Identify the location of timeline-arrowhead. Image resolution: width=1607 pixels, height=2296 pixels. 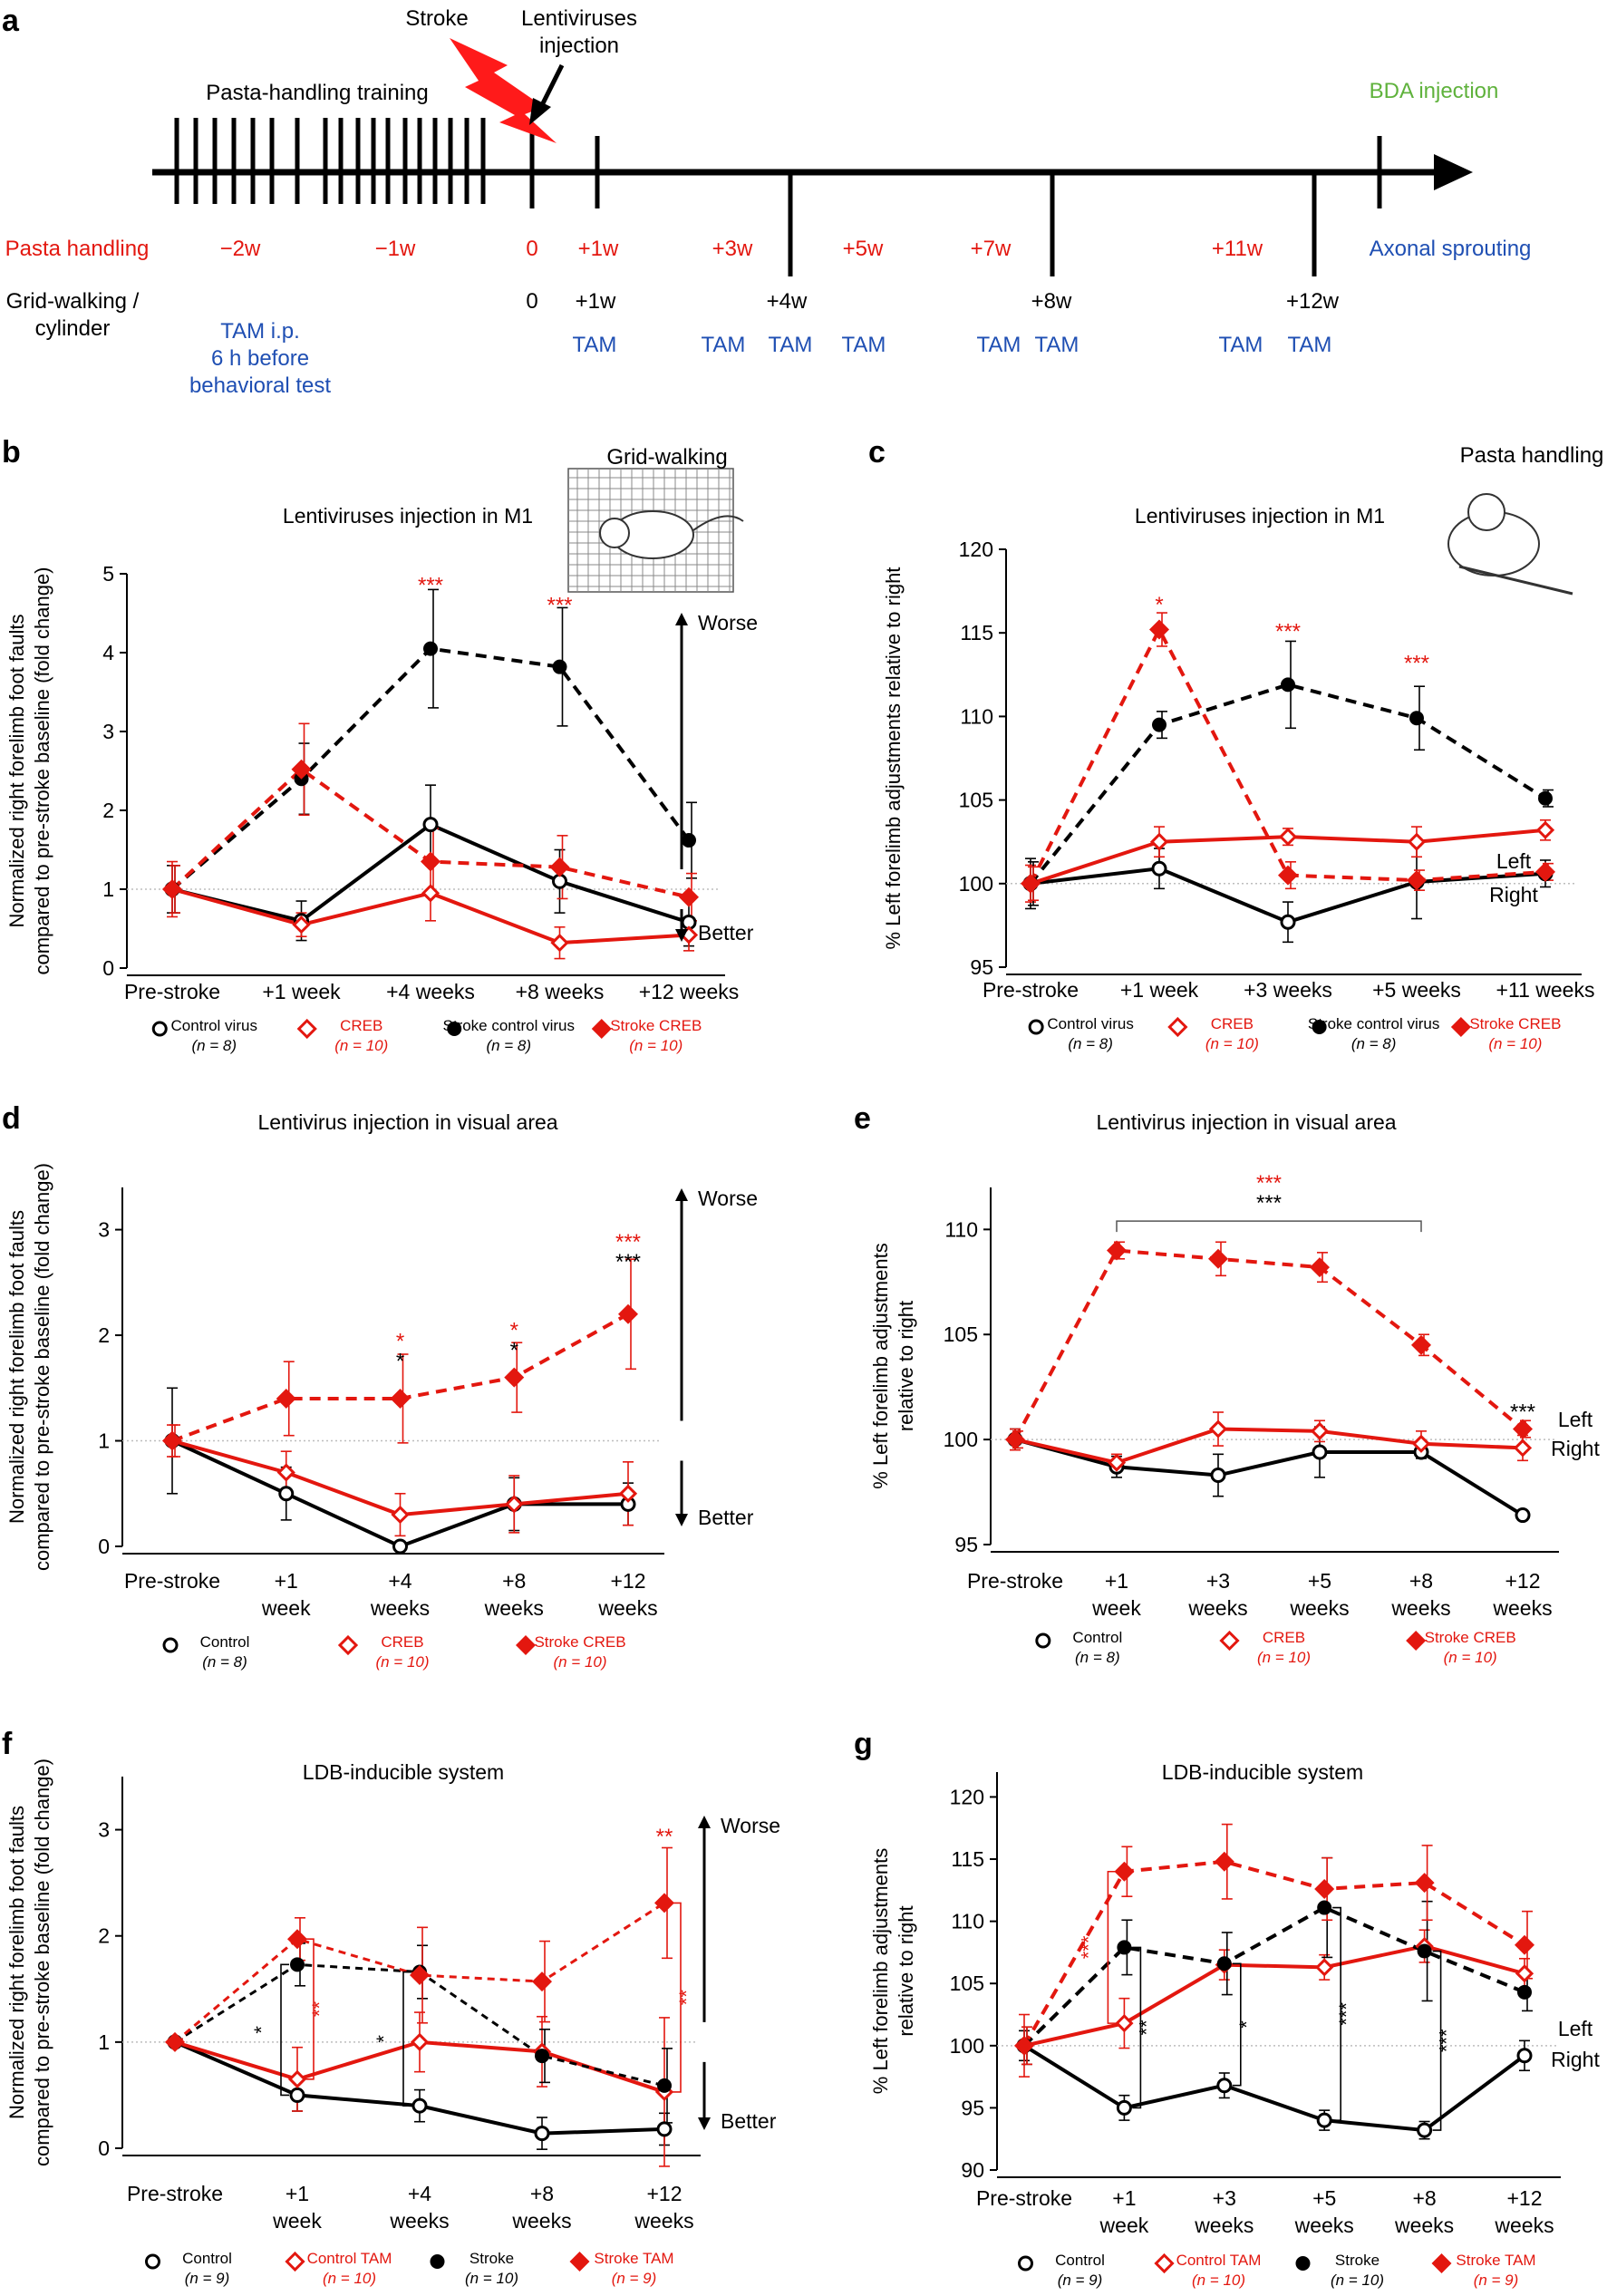
(1454, 172).